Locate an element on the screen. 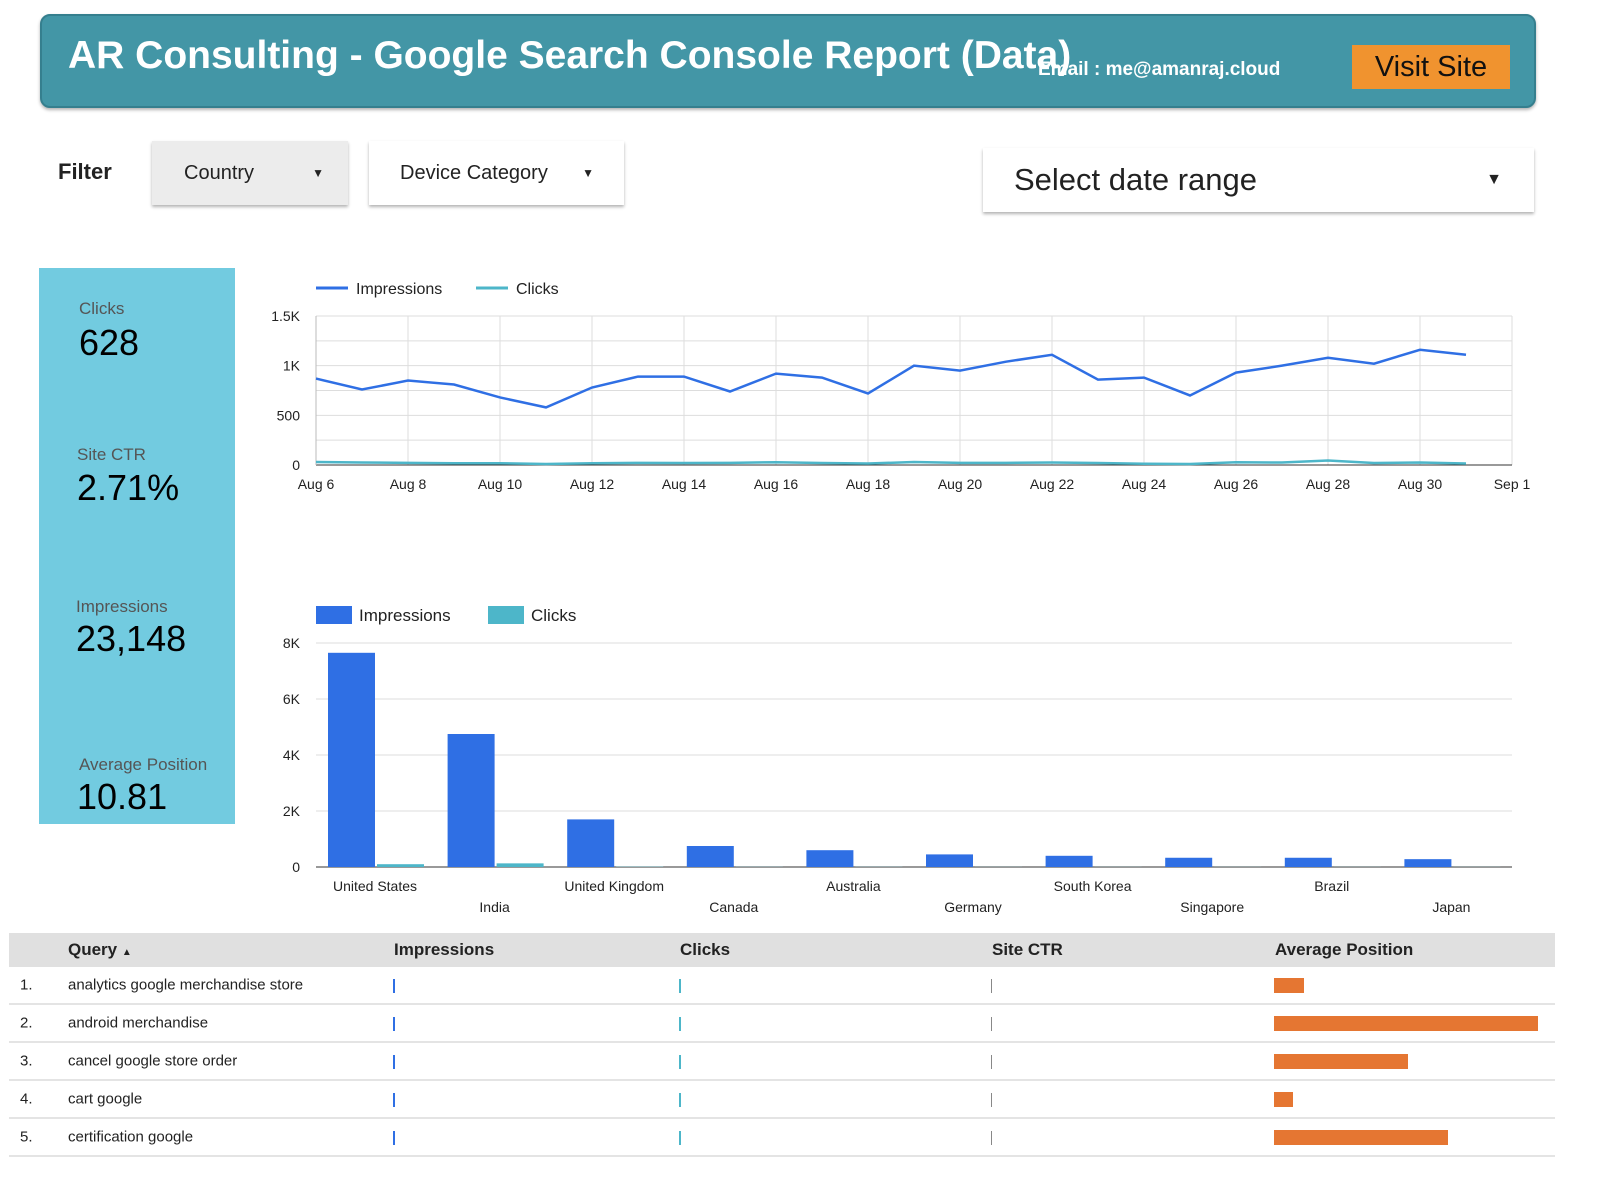  table-row: 3. cancel google store order is located at coordinates (782, 1062).